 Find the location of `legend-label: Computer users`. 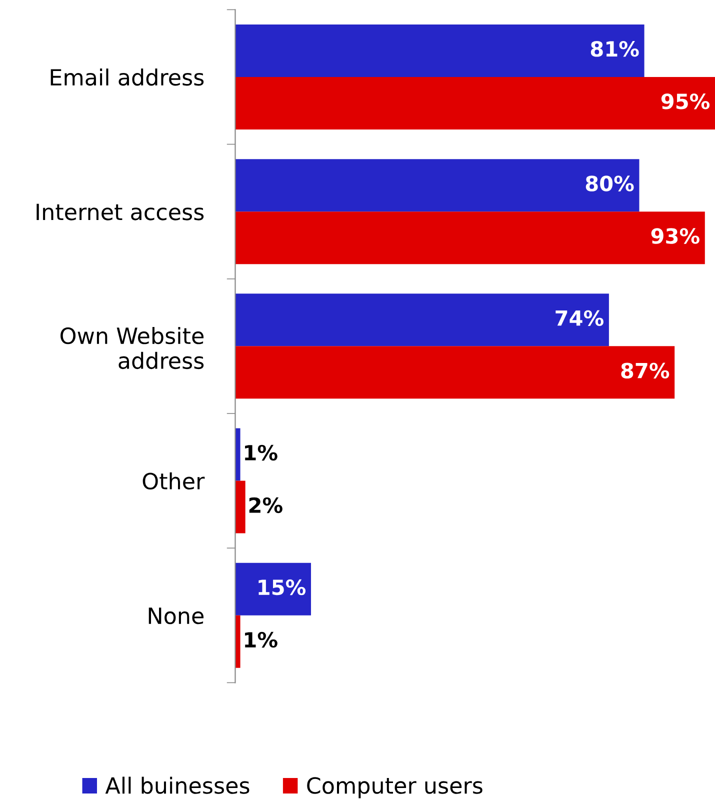

legend-label: Computer users is located at coordinates (394, 787).